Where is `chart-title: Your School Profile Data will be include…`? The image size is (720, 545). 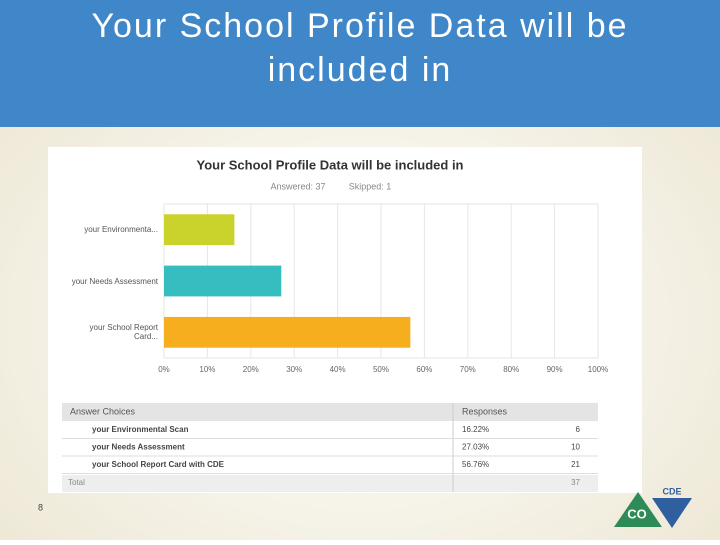 chart-title: Your School Profile Data will be include… is located at coordinates (329, 164).